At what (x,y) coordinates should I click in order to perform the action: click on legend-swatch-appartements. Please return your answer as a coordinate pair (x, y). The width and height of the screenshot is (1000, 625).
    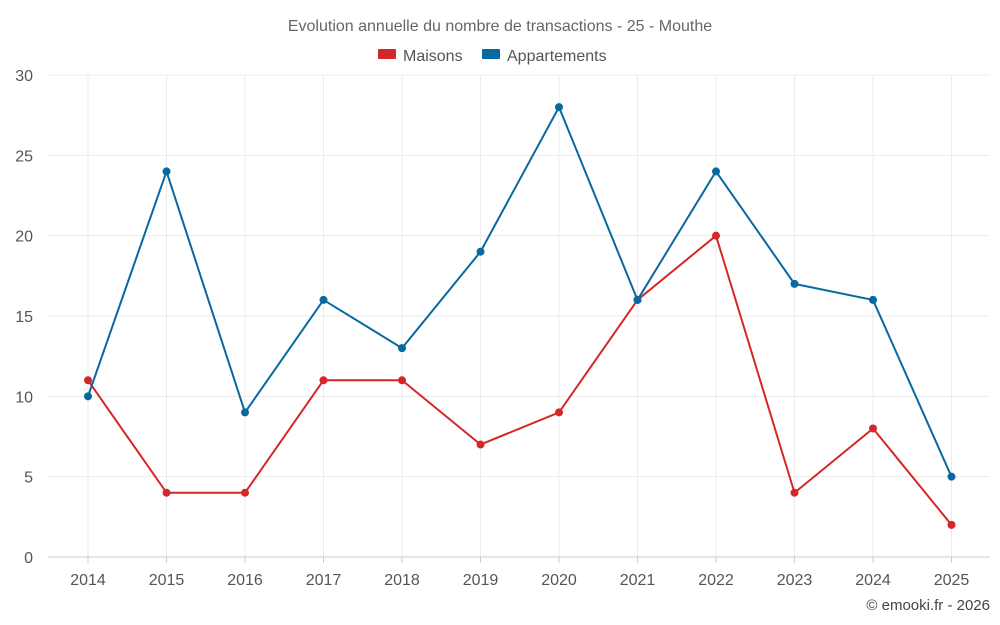
    Looking at the image, I should click on (491, 54).